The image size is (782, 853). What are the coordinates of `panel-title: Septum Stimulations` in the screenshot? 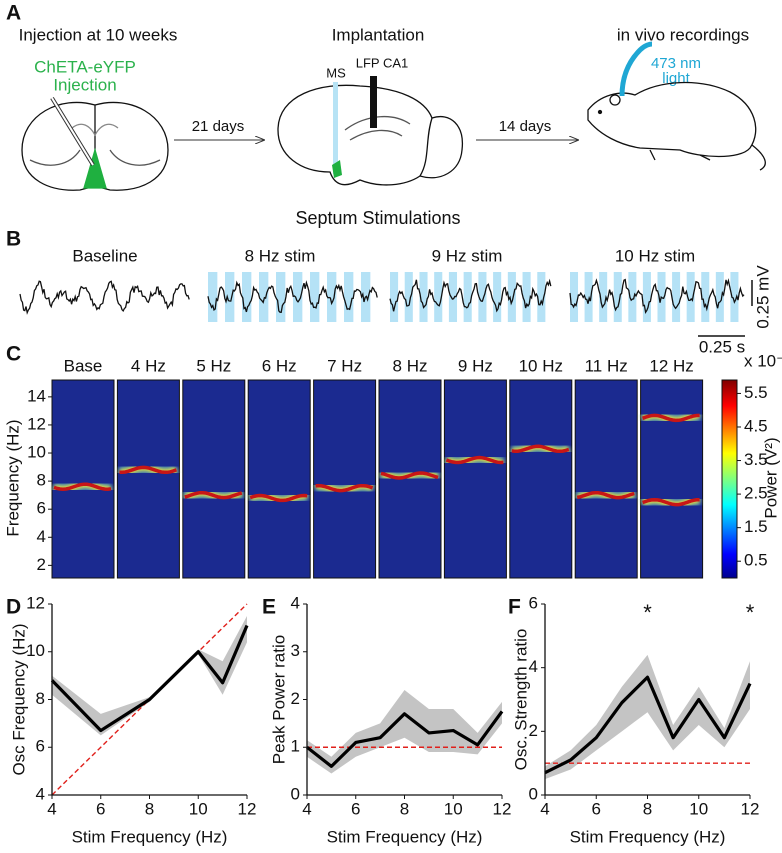 It's located at (377, 218).